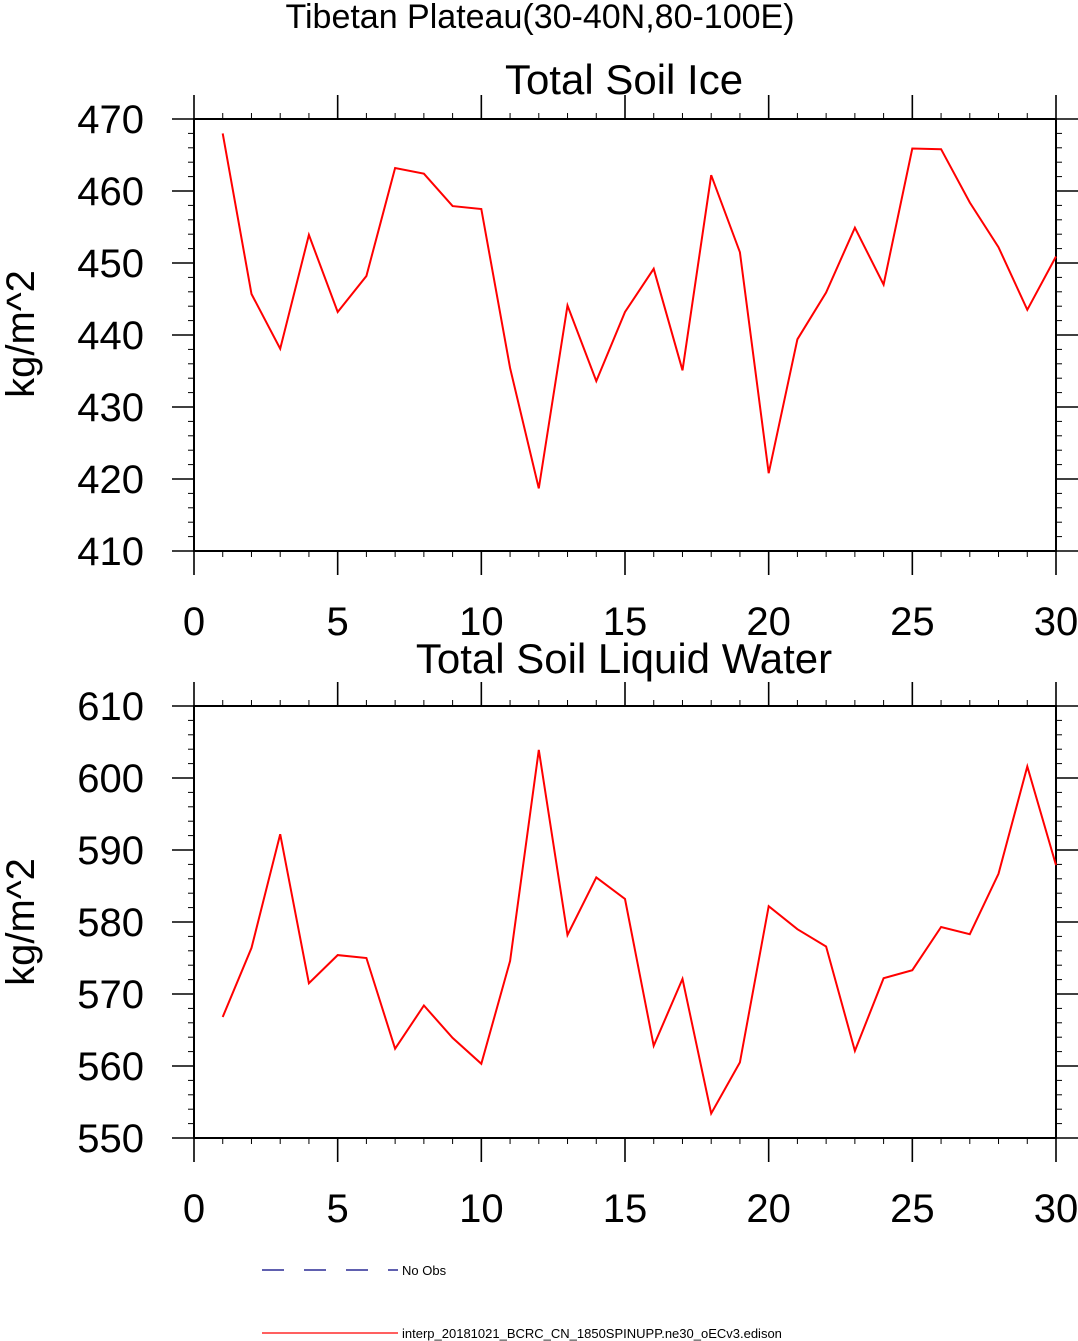  What do you see at coordinates (424, 1270) in the screenshot?
I see `legend-label: No Obs` at bounding box center [424, 1270].